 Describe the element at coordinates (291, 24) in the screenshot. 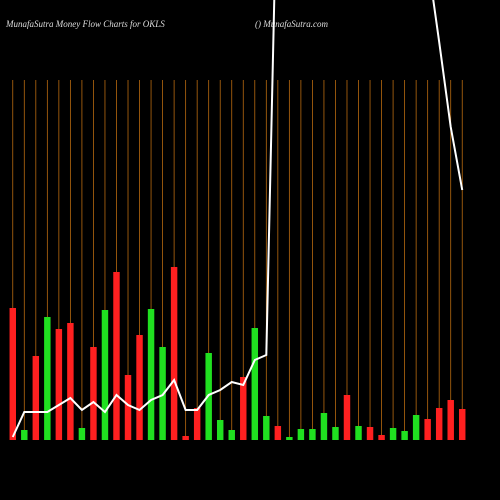

I see `chart-subtitle: () MunafaSutra.com` at that location.